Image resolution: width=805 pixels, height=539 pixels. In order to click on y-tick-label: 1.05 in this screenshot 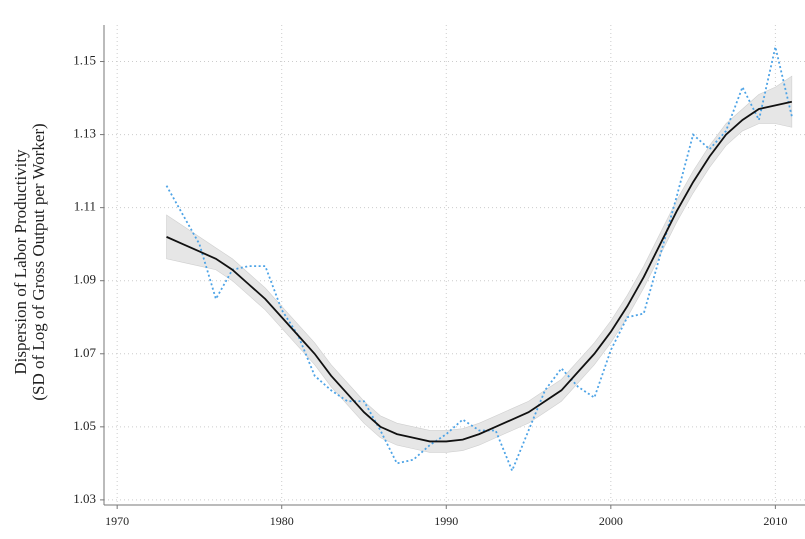, I will do `click(84, 425)`.